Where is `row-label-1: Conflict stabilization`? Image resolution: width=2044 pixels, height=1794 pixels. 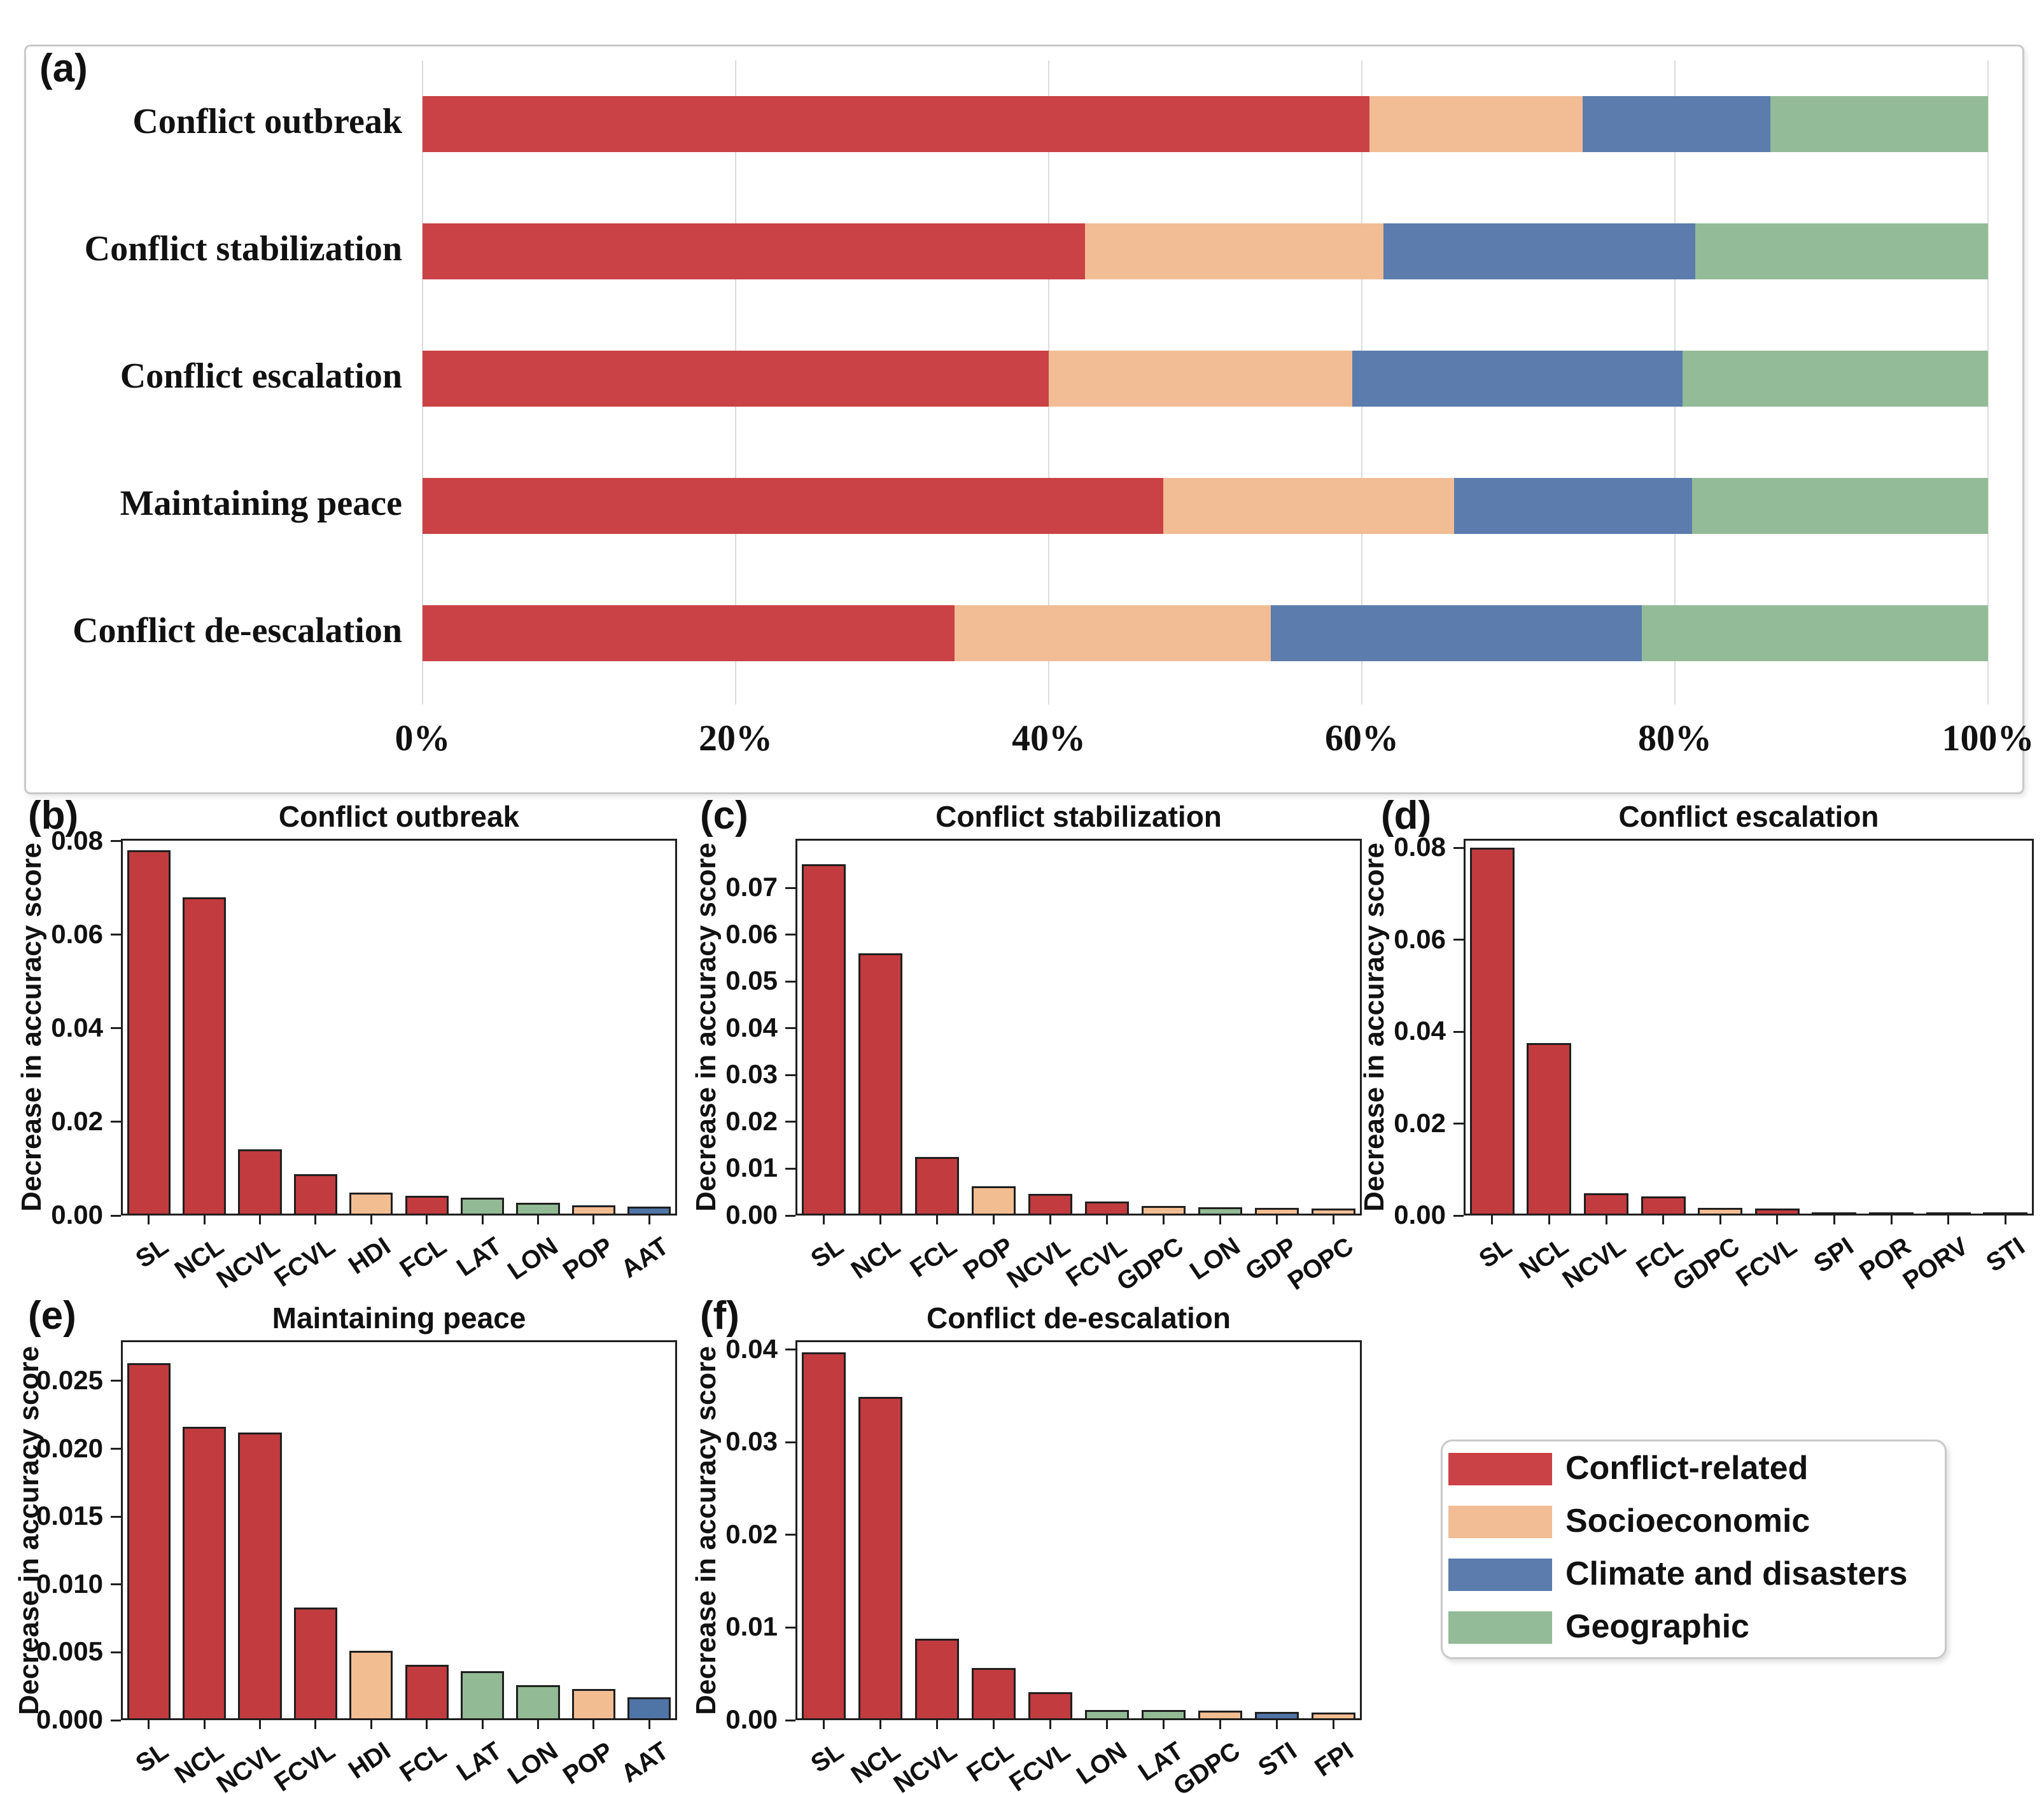
row-label-1: Conflict stabilization is located at coordinates (243, 249).